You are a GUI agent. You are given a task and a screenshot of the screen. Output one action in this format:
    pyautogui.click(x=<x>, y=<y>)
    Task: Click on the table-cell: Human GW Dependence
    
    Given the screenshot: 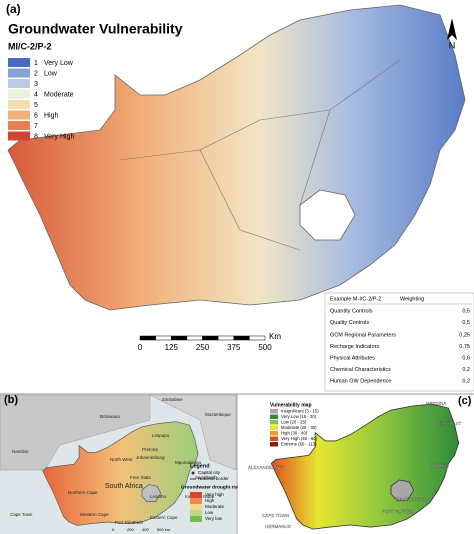 What is the action you would take?
    pyautogui.click(x=360, y=381)
    